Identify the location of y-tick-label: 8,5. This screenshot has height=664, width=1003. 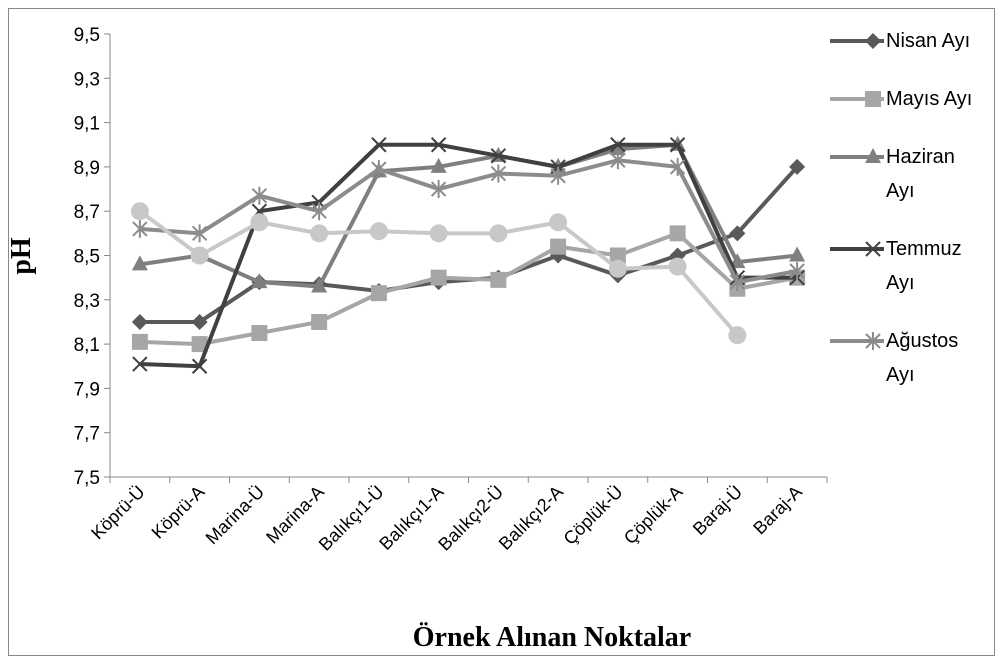
(87, 257).